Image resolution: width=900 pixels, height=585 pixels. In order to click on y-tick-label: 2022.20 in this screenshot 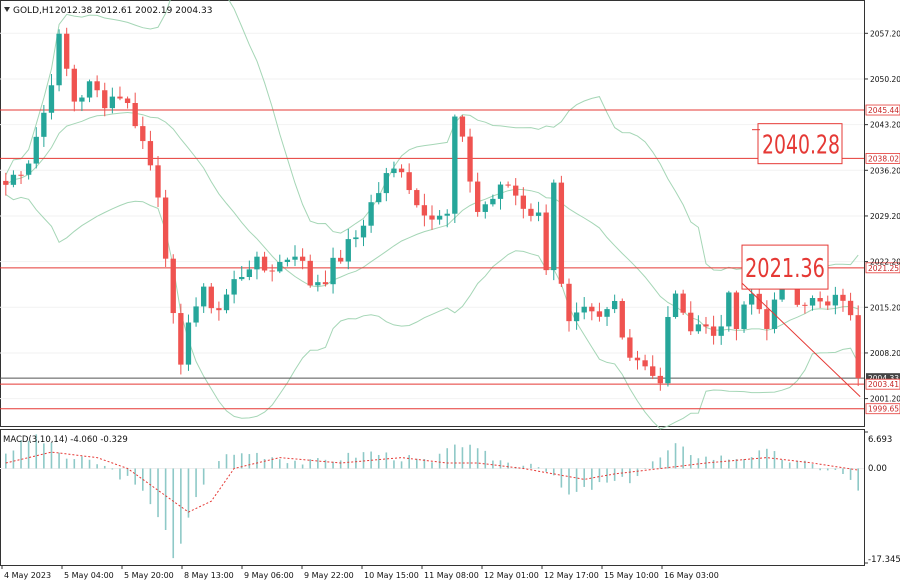, I will do `click(885, 262)`.